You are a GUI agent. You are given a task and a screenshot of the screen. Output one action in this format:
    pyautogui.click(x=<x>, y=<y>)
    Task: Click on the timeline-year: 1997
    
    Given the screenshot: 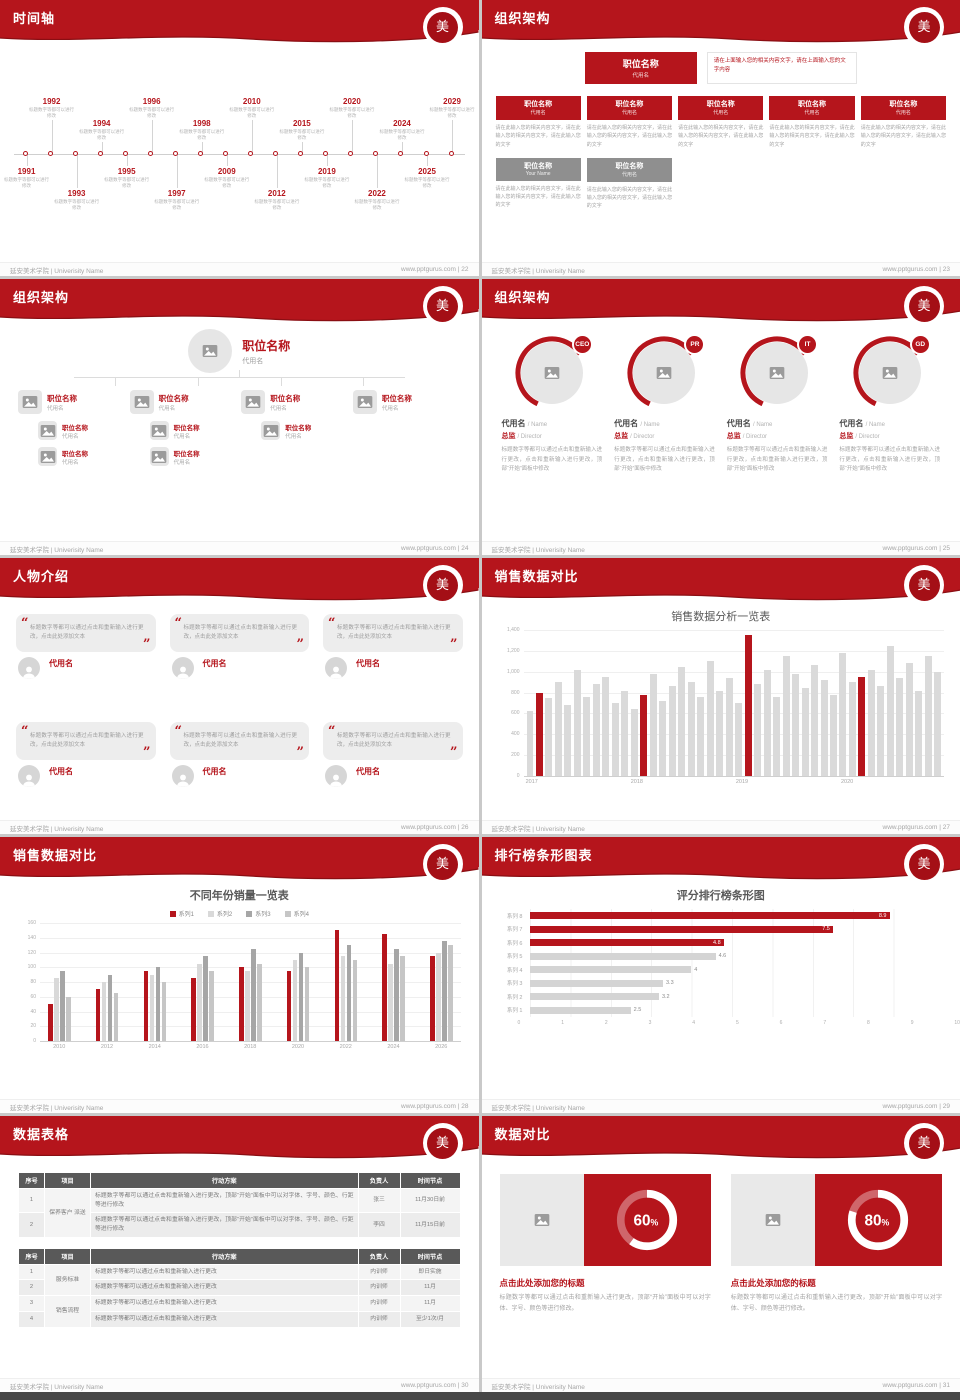 What is the action you would take?
    pyautogui.click(x=176, y=193)
    